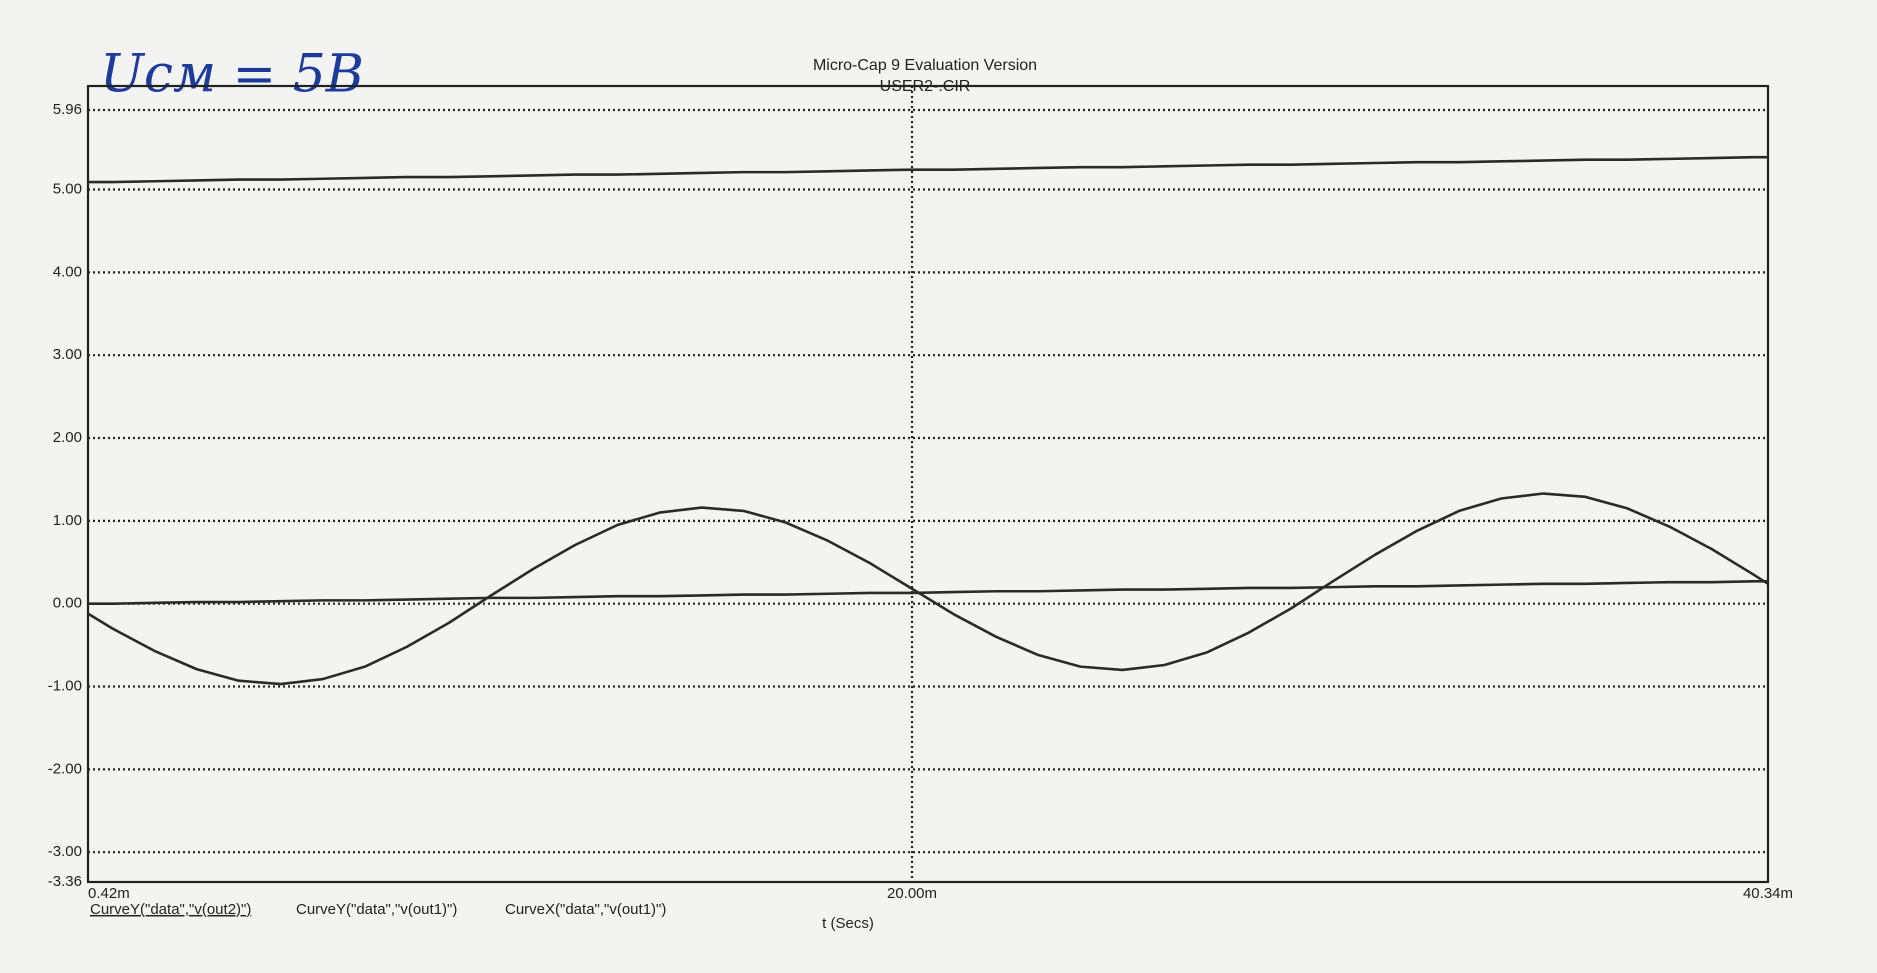 The width and height of the screenshot is (1877, 973). Describe the element at coordinates (65, 851) in the screenshot. I see `y-tick-label: -3.00` at that location.